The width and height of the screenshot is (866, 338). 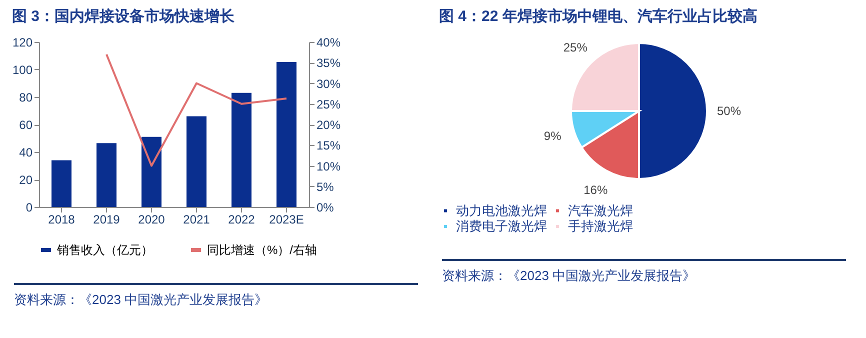 I want to click on x-tick-label: 2022, so click(x=242, y=219).